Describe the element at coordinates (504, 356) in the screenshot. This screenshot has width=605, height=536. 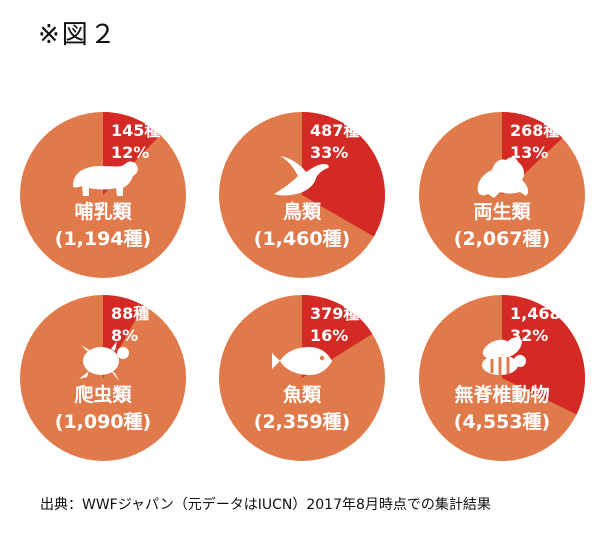
I see `bee-icon` at that location.